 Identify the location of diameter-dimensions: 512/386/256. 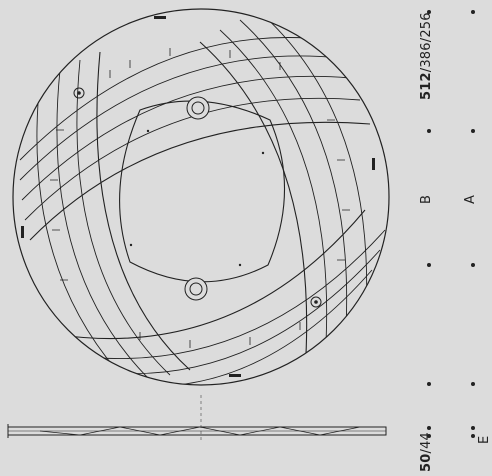
(426, 56).